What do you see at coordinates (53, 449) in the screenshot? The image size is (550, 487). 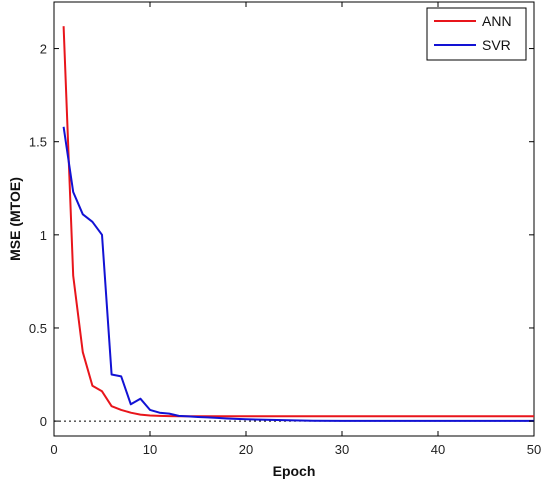 I see `x-tick-label: 0` at bounding box center [53, 449].